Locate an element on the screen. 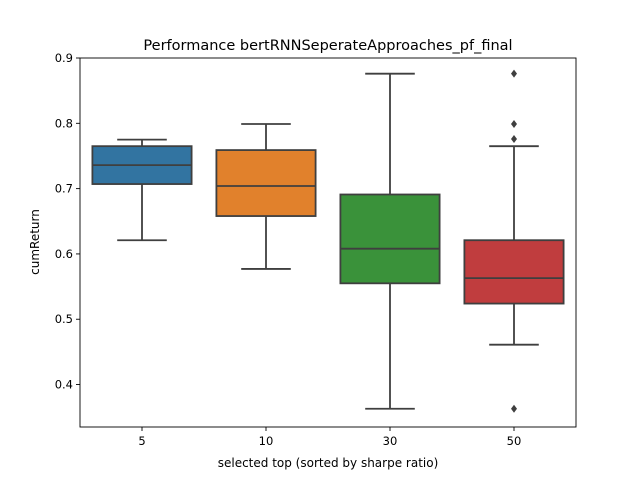 The width and height of the screenshot is (640, 480). x-tick-label: 10 is located at coordinates (266, 441).